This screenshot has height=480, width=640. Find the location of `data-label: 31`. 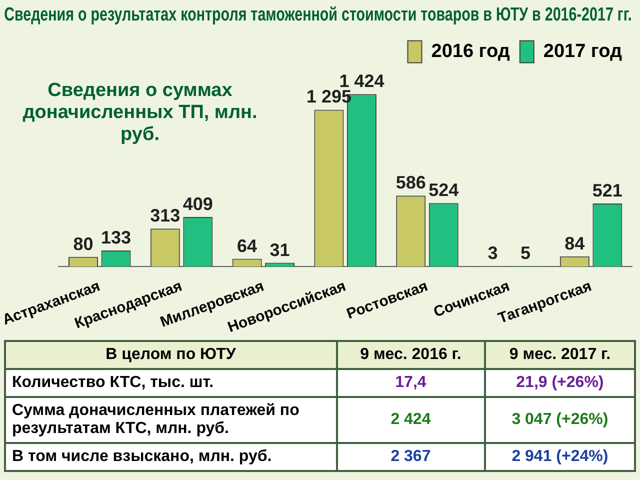

data-label: 31 is located at coordinates (280, 250).